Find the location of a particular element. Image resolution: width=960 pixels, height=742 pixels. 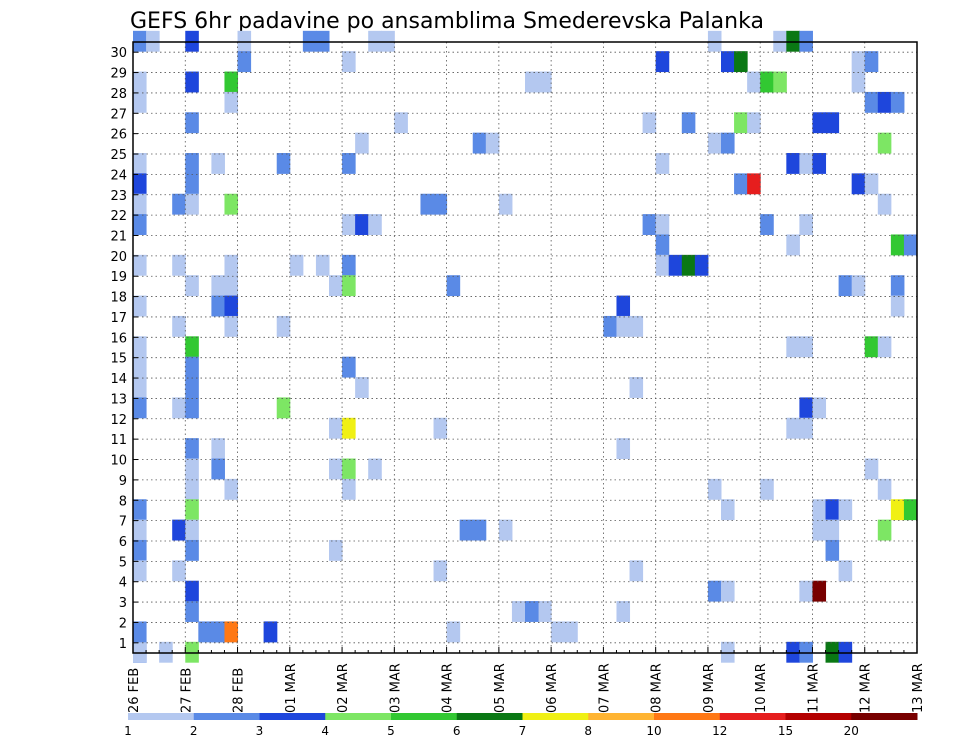

x-tick-label: 05 MAR is located at coordinates (500, 688).